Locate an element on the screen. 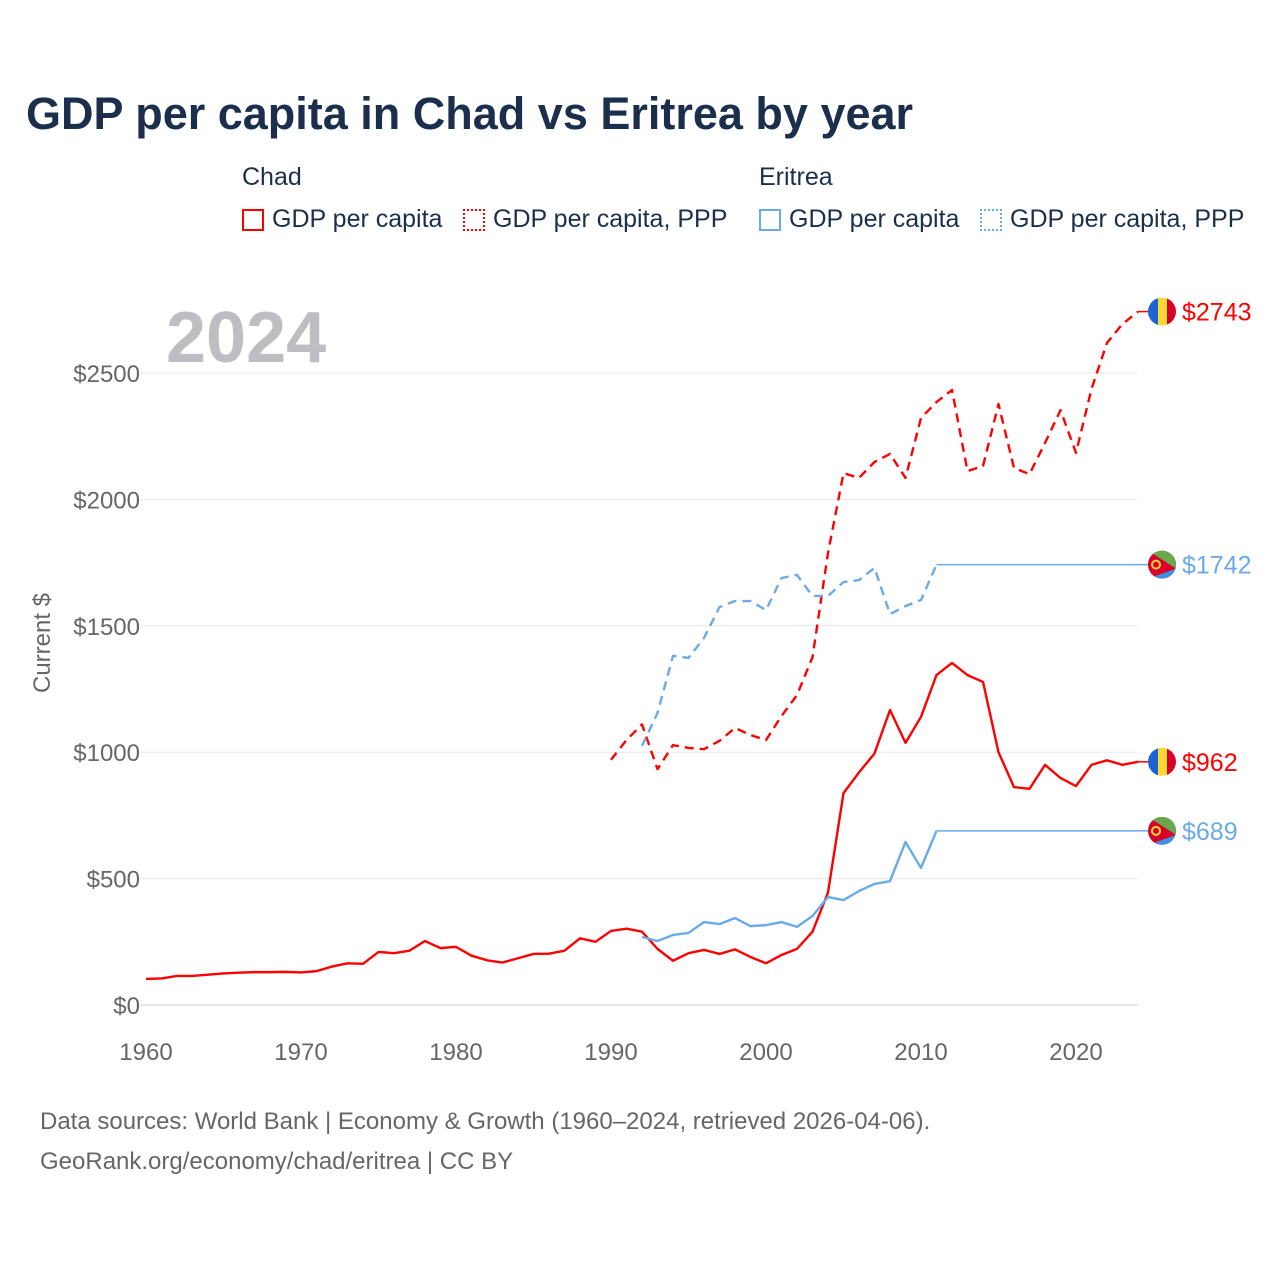 This screenshot has height=1280, width=1280. legend-swatch-dotted-red is located at coordinates (474, 219).